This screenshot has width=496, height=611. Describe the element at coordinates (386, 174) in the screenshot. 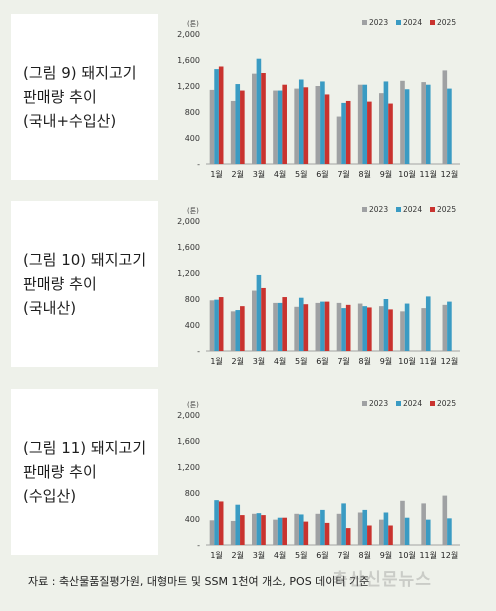

I see `x-tick-label: 9월` at that location.